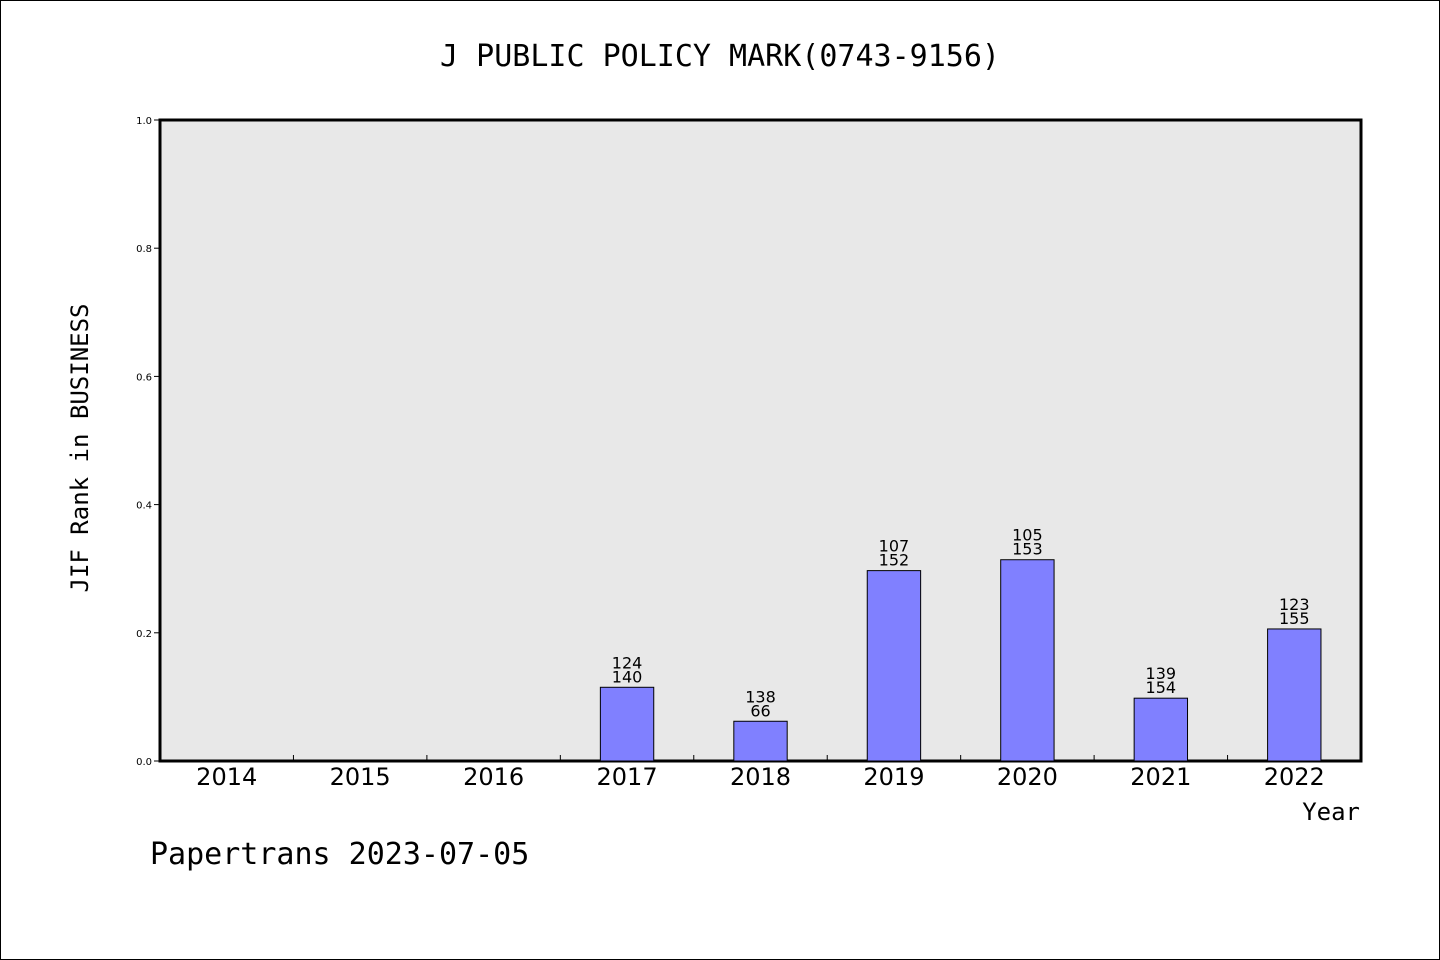  What do you see at coordinates (1027, 535) in the screenshot?
I see `data-label-rank: 105` at bounding box center [1027, 535].